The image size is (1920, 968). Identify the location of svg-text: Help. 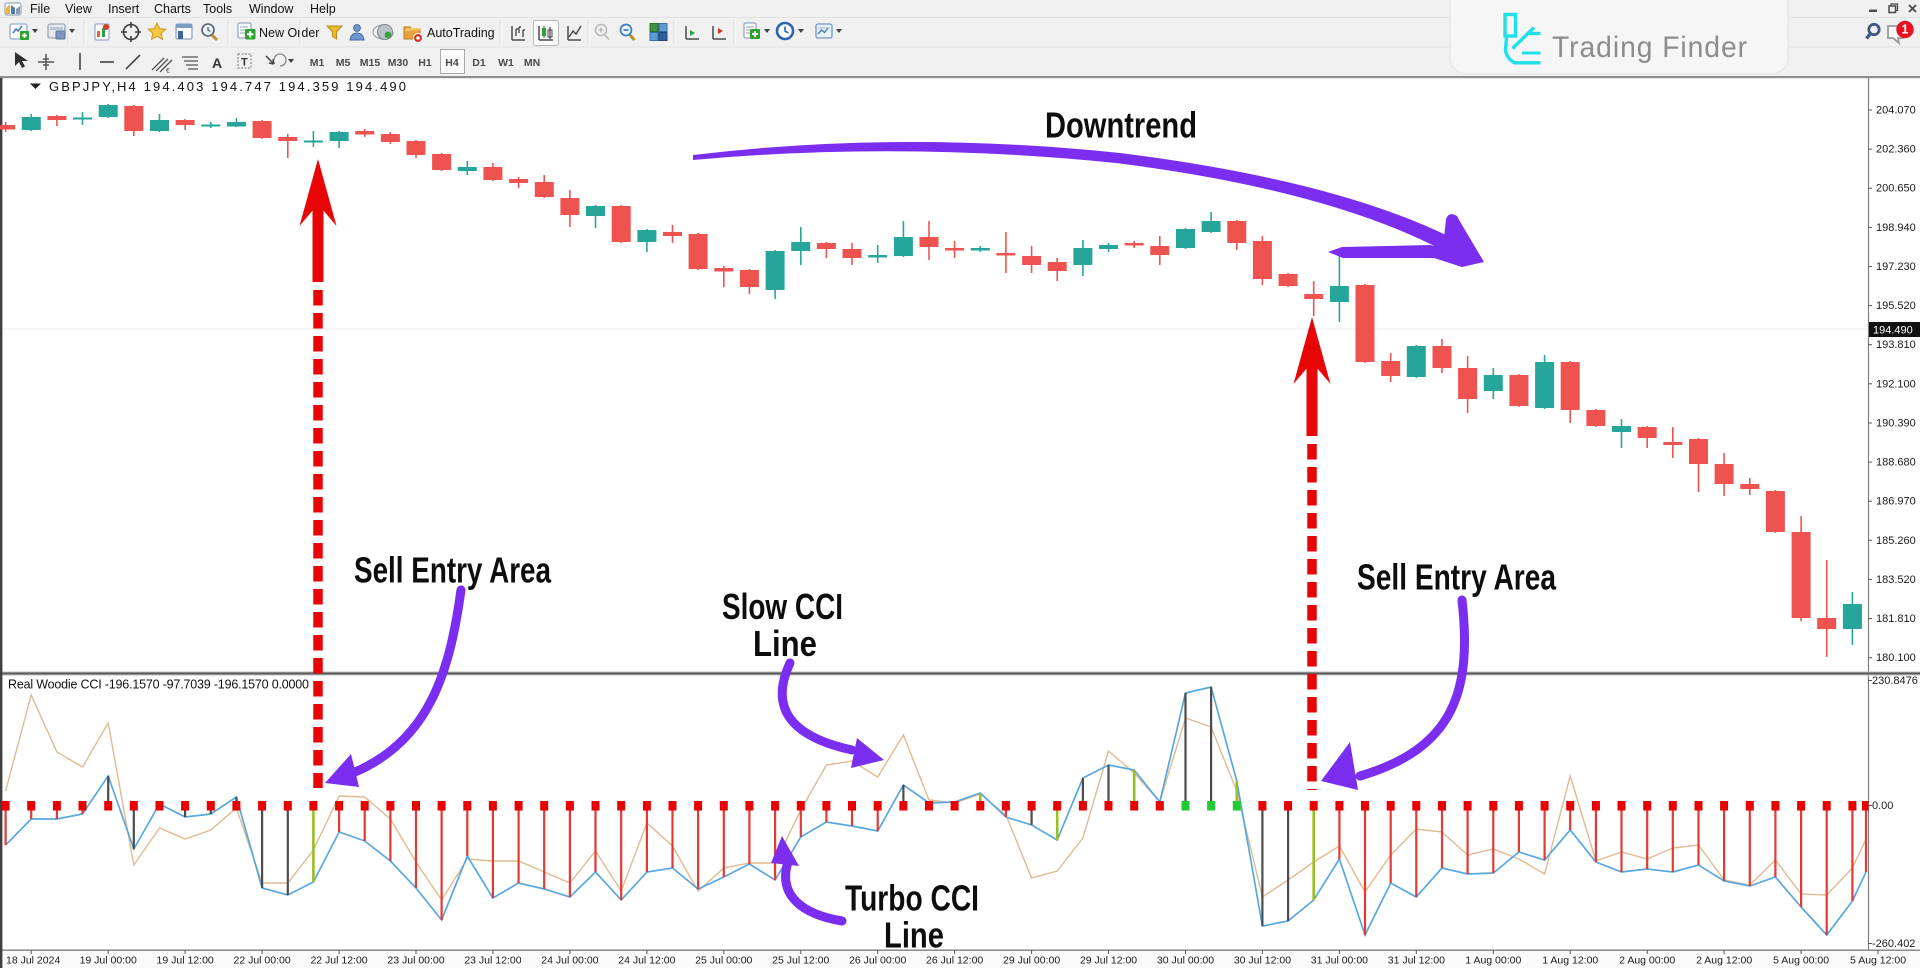
(323, 9).